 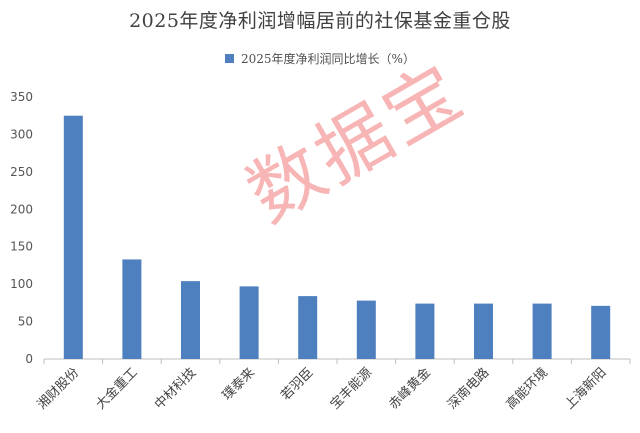 What do you see at coordinates (320, 21) in the screenshot?
I see `chart-title: 2025年度净利润增幅居前的社保基金重仓股` at bounding box center [320, 21].